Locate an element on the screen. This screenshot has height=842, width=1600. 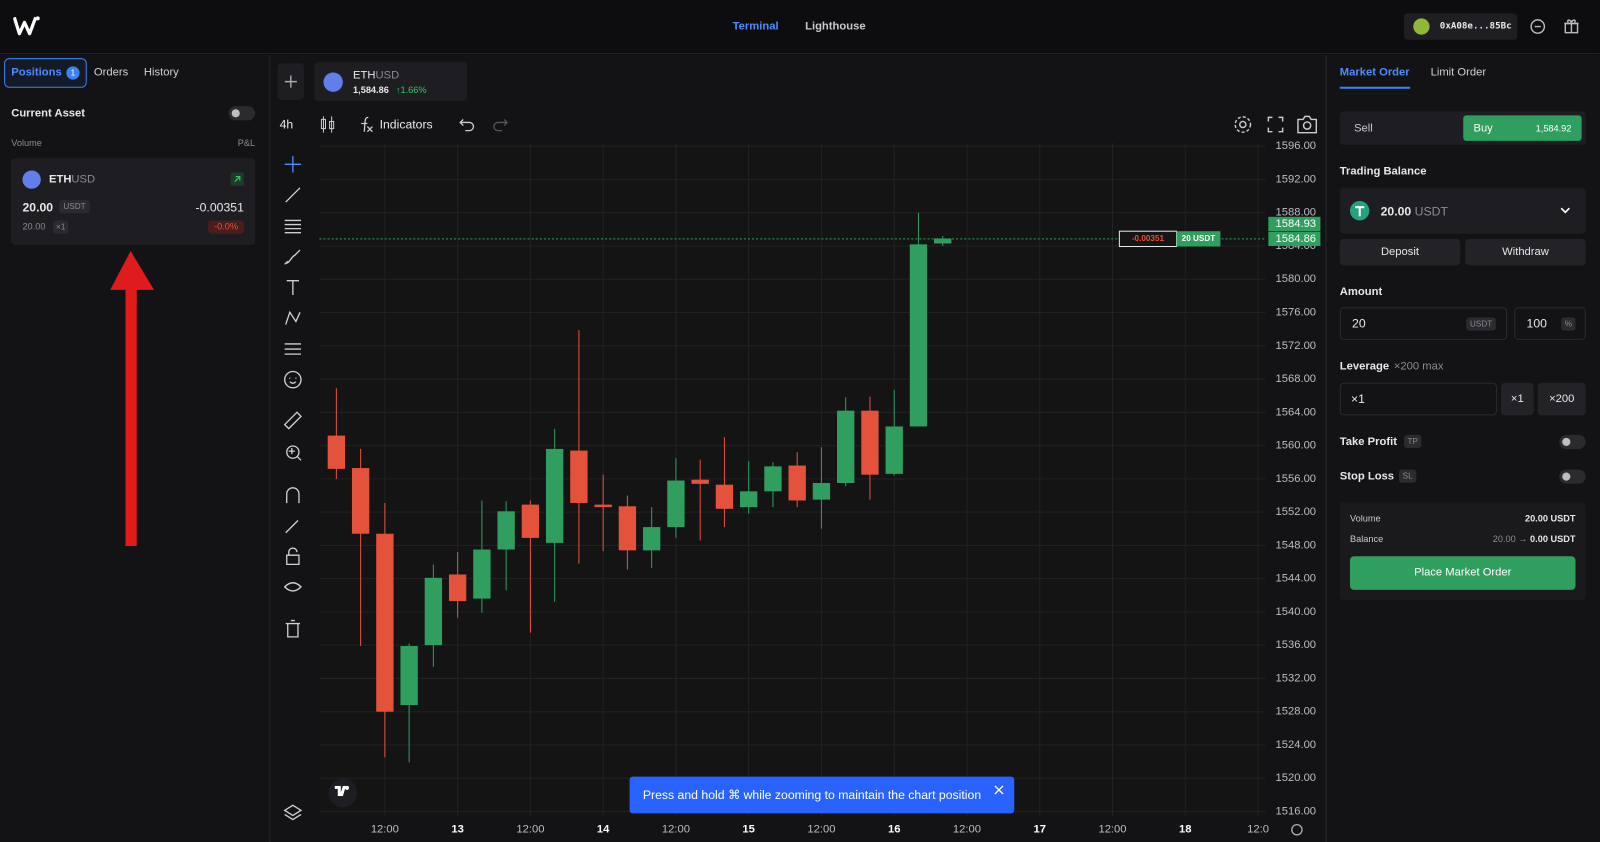
pnl-percent: -0.0% is located at coordinates (226, 227).